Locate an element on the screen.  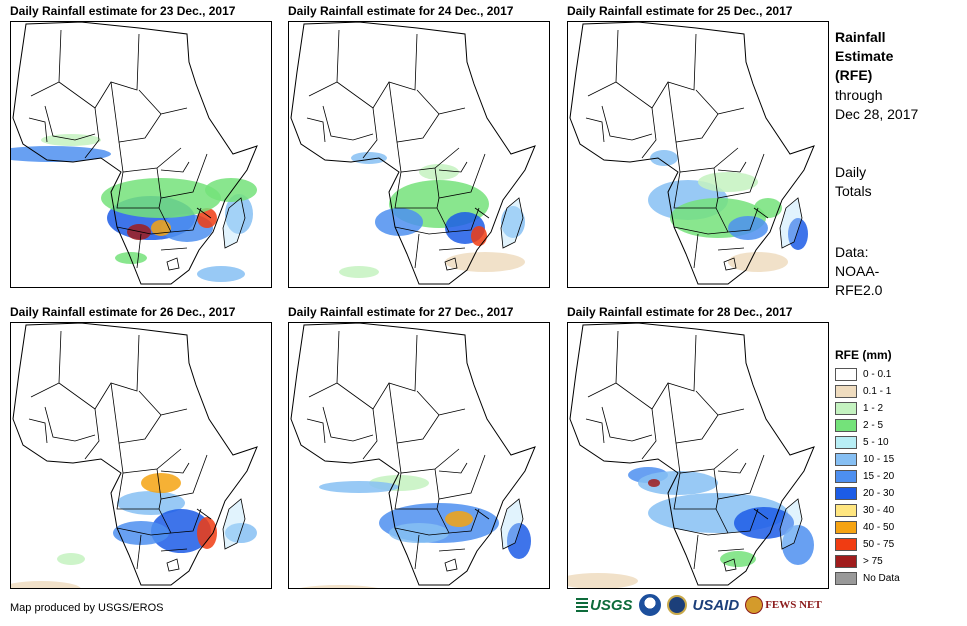
legend-item: 50 - 75 is located at coordinates (867, 544).